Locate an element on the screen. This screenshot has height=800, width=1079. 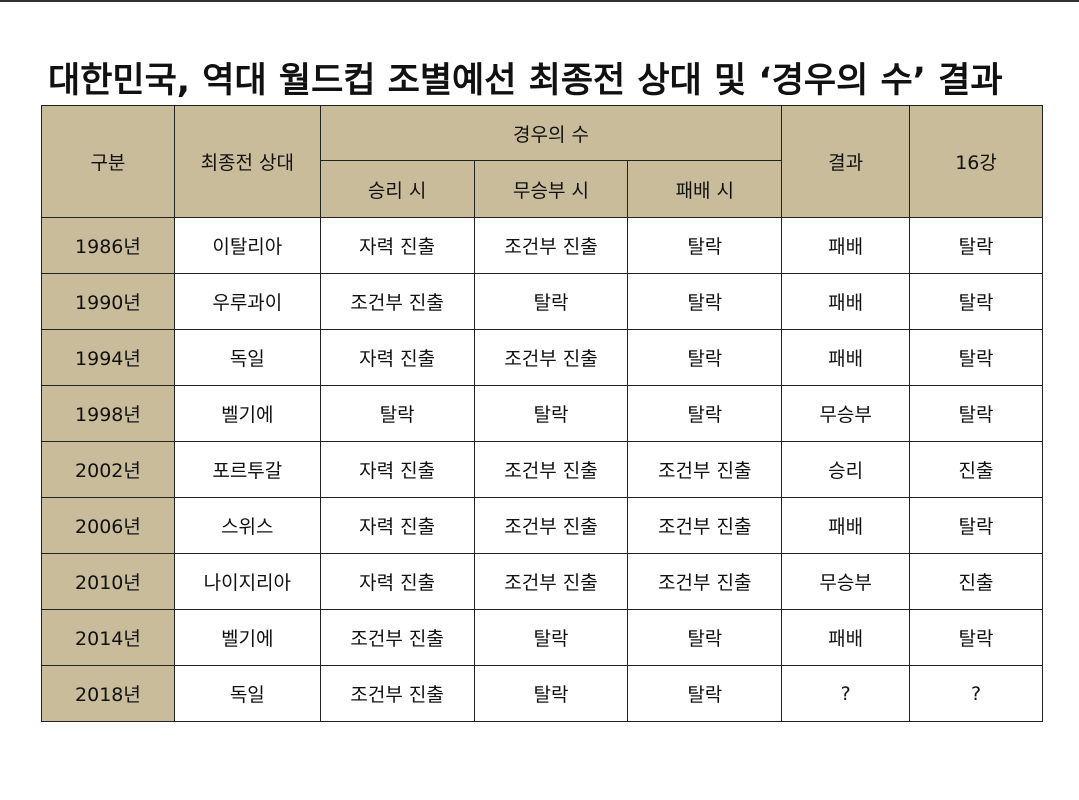
table-row: 2002년 포르투갈 자력 진출 조건부 진출 조건부 진출 승리 진출 is located at coordinates (542, 469).